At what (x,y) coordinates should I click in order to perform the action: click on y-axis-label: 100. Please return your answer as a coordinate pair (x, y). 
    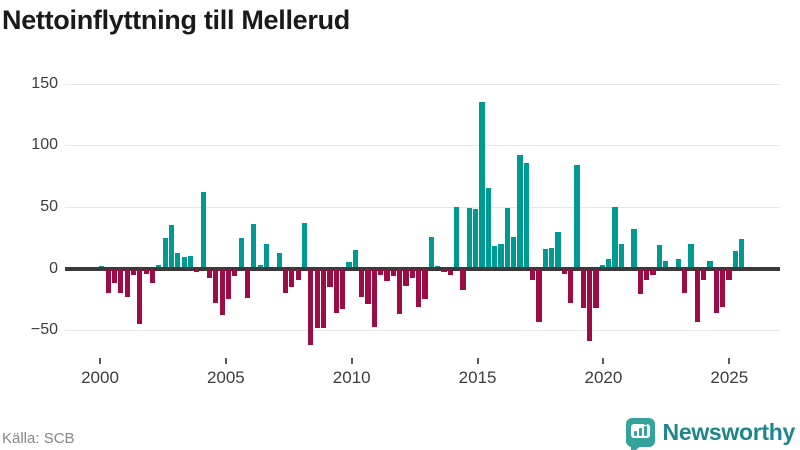
    Looking at the image, I should click on (44, 145).